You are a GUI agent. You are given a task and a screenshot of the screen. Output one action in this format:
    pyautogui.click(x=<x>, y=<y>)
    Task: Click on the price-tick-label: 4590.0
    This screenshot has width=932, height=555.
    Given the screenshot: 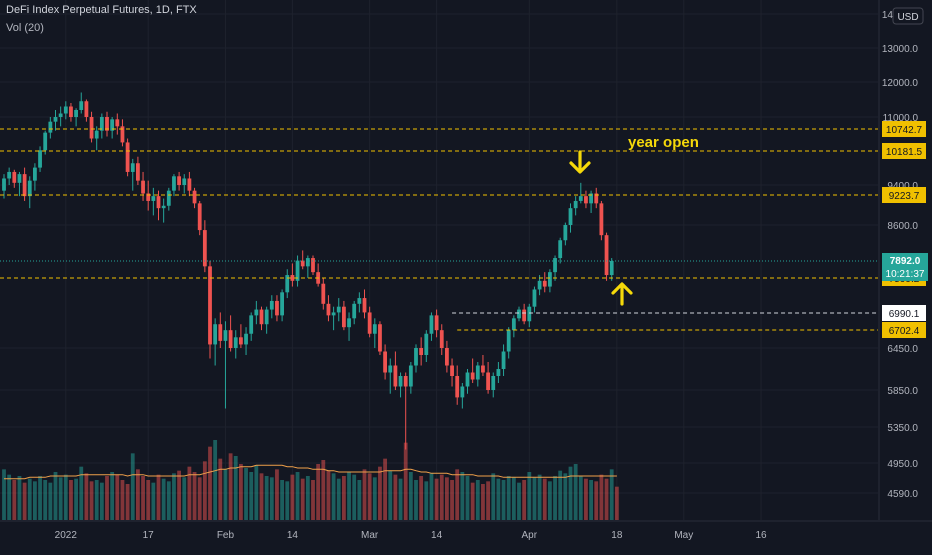 What is the action you would take?
    pyautogui.click(x=902, y=494)
    